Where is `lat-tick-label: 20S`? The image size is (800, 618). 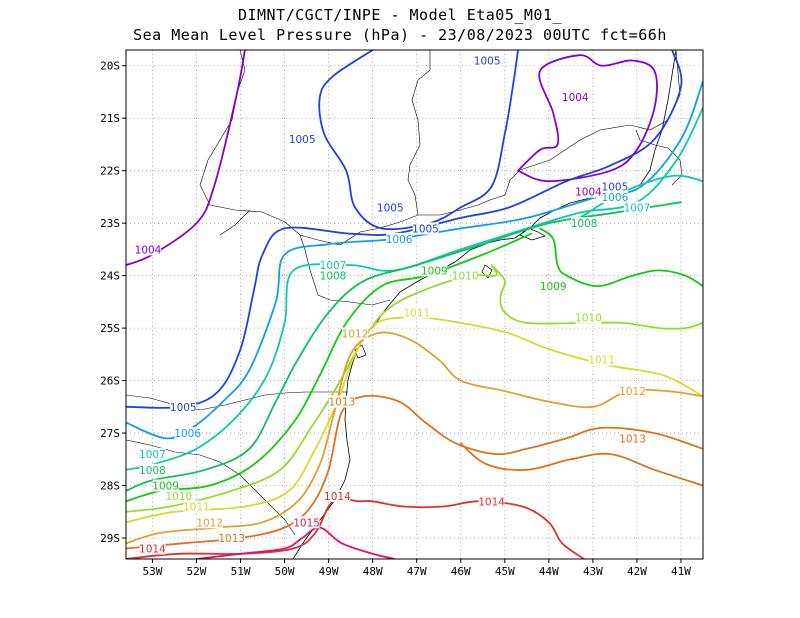
lat-tick-label: 20S is located at coordinates (110, 66).